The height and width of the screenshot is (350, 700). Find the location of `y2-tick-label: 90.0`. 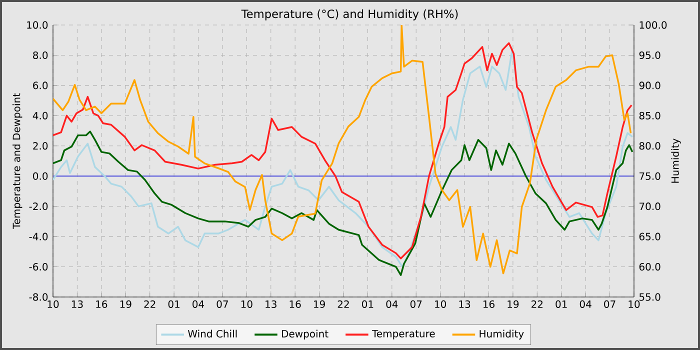

y2-tick-label: 90.0 is located at coordinates (649, 86).